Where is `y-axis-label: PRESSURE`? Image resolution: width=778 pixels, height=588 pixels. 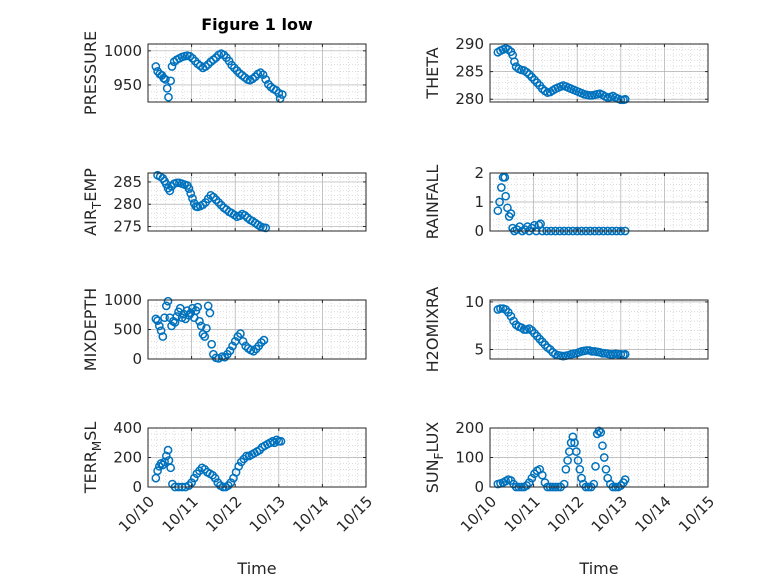
y-axis-label: PRESSURE is located at coordinates (90, 73).